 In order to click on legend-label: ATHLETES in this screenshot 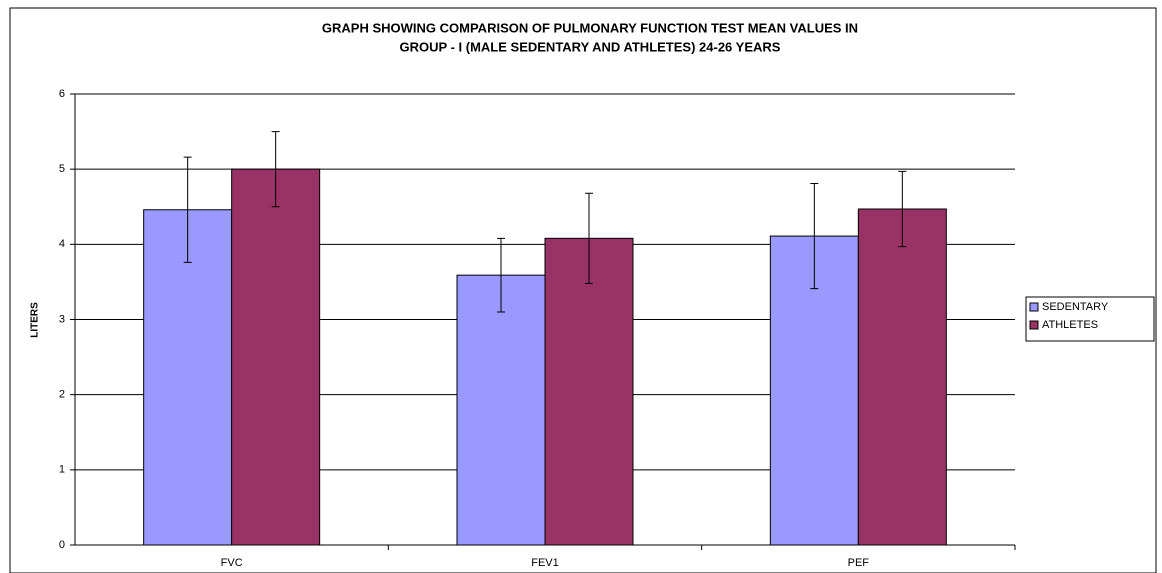, I will do `click(1070, 325)`.